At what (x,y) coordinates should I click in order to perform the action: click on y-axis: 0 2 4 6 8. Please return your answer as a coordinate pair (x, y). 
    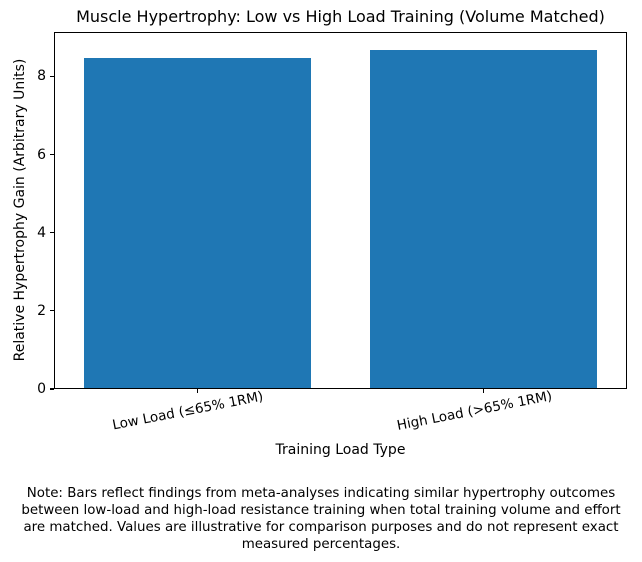
    Looking at the image, I should click on (27, 214).